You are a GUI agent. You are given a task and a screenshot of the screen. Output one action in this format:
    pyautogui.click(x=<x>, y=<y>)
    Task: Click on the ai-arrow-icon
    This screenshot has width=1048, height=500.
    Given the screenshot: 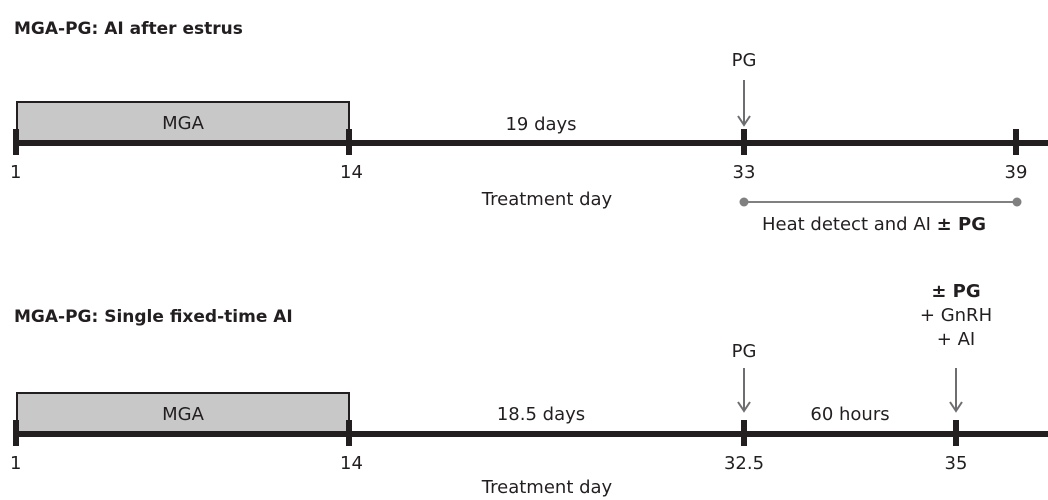 What is the action you would take?
    pyautogui.click(x=956, y=390)
    